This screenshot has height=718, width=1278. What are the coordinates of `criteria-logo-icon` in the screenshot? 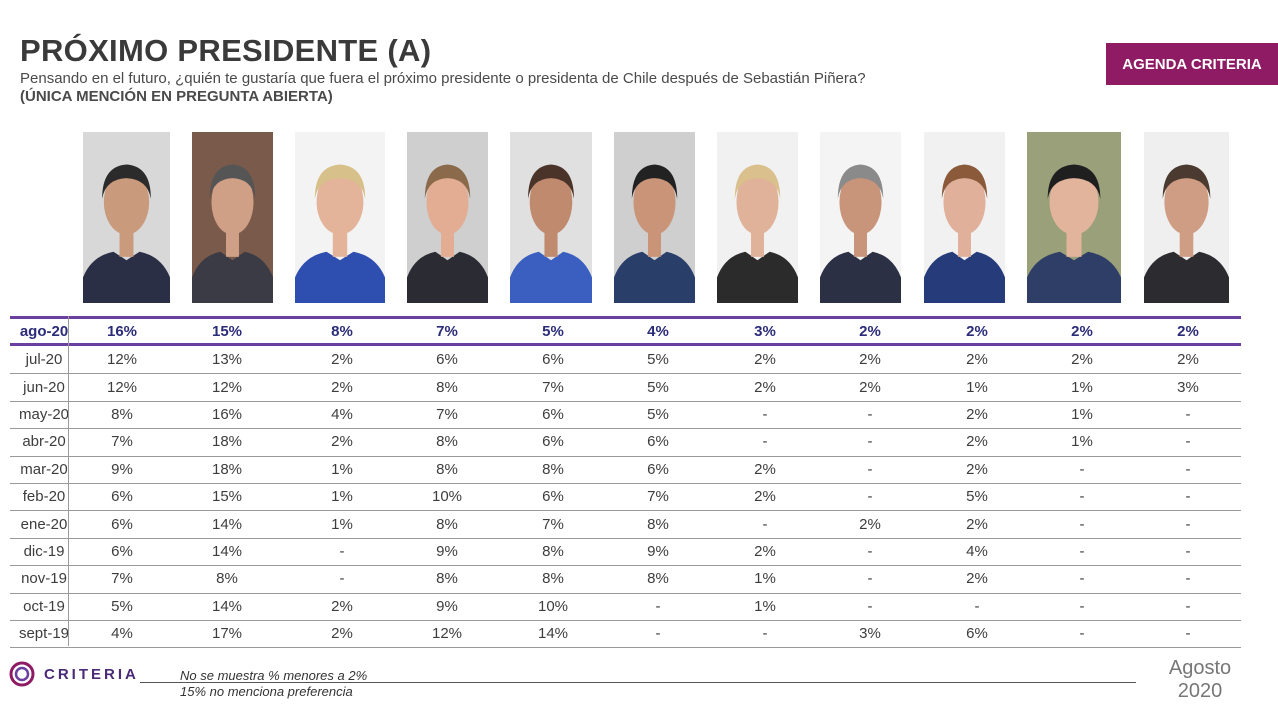 It's located at (22, 674).